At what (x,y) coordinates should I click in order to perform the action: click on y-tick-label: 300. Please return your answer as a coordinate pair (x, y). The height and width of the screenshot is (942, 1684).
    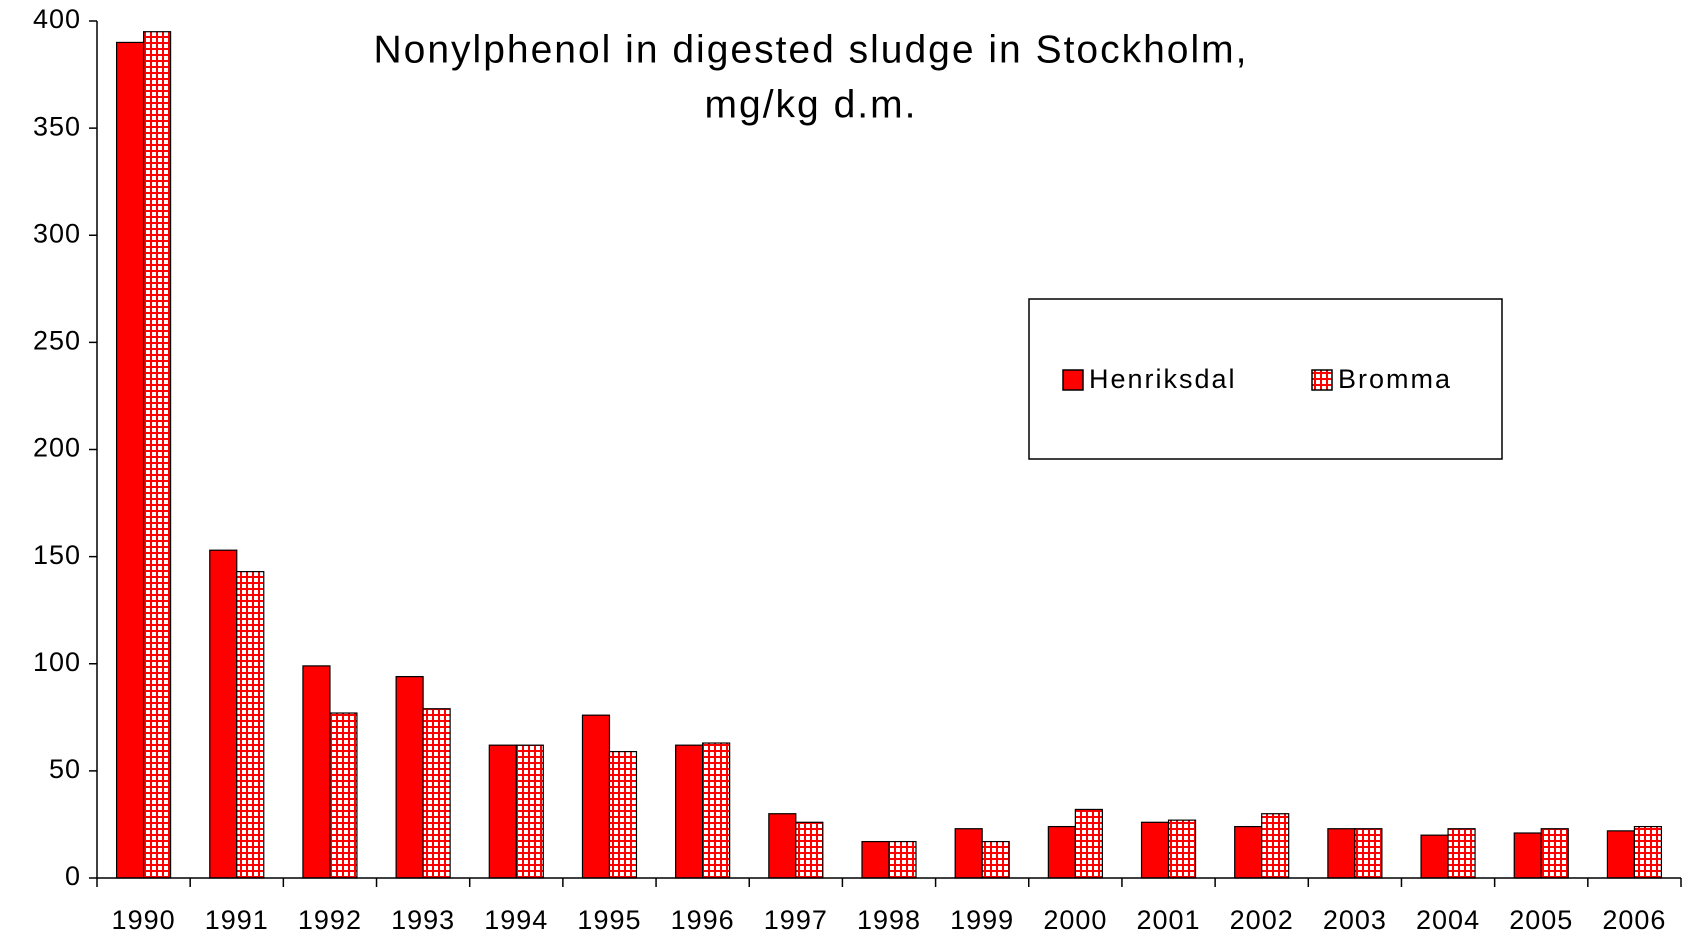
    Looking at the image, I should click on (57, 233).